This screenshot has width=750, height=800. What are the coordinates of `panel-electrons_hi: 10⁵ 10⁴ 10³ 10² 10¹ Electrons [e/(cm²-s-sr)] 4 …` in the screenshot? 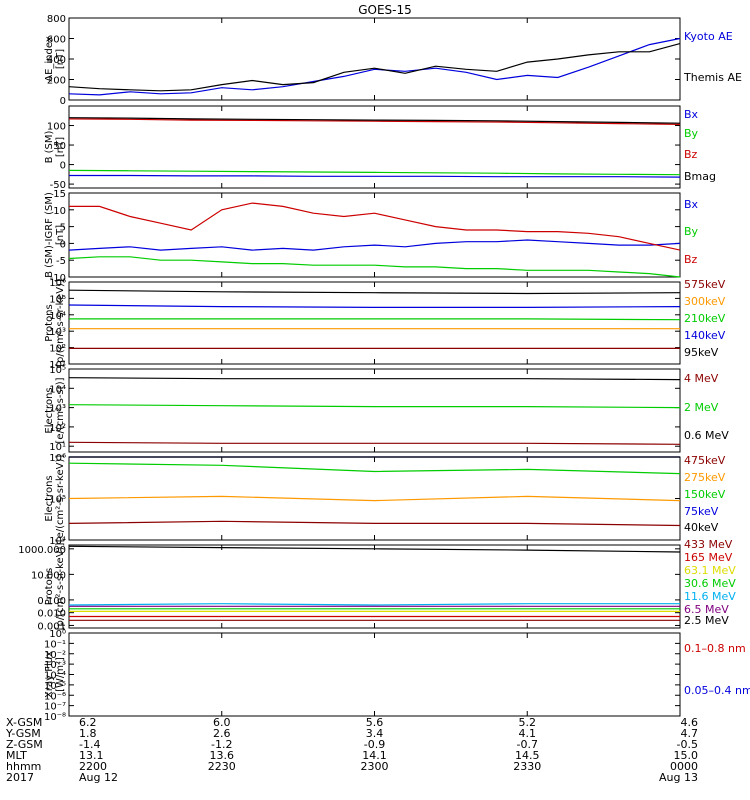 It's located at (386, 409).